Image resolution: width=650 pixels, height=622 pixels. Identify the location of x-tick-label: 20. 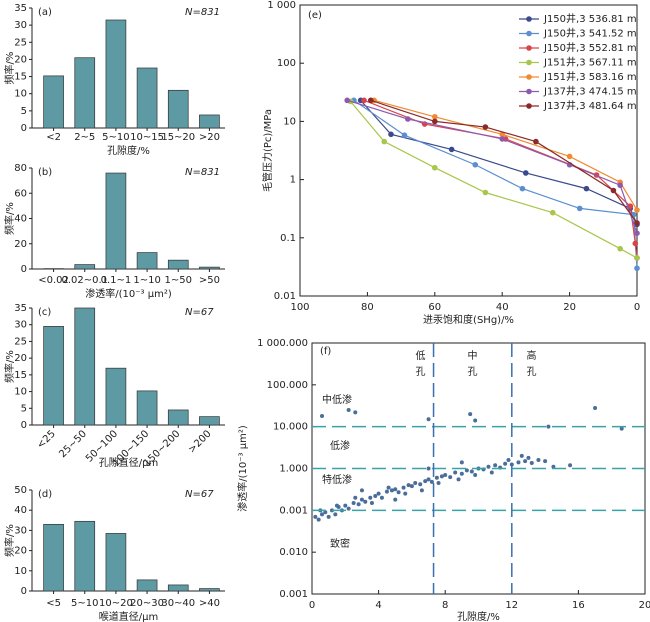
(569, 307).